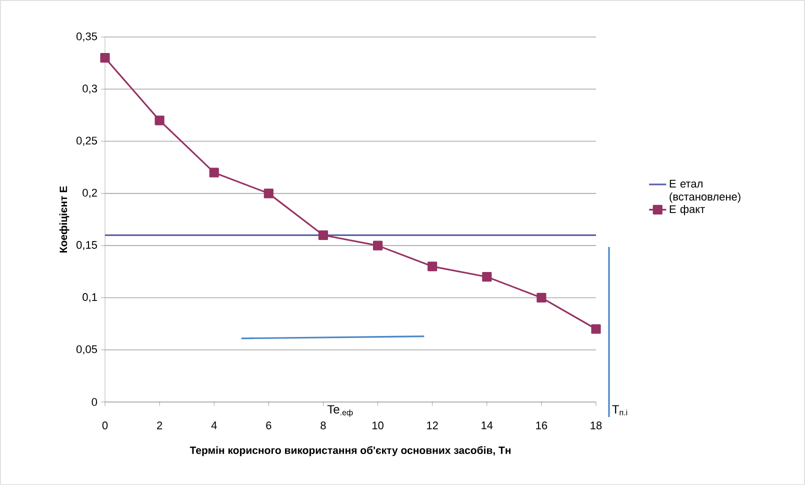 The height and width of the screenshot is (485, 805). I want to click on legend-label: Е факт, so click(687, 210).